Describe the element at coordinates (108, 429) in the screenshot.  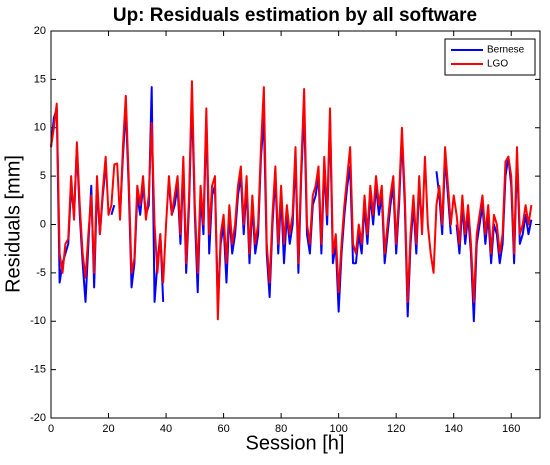
I see `x-tick-label: 20` at that location.